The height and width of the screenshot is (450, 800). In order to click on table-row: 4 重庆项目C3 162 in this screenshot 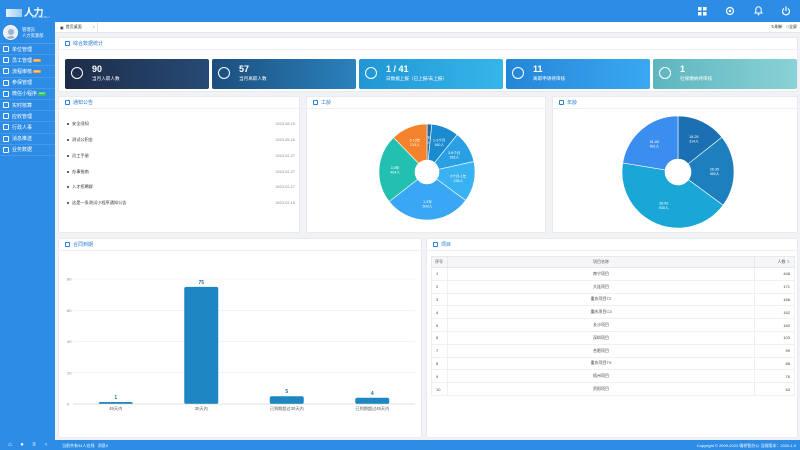, I will do `click(613, 312)`.